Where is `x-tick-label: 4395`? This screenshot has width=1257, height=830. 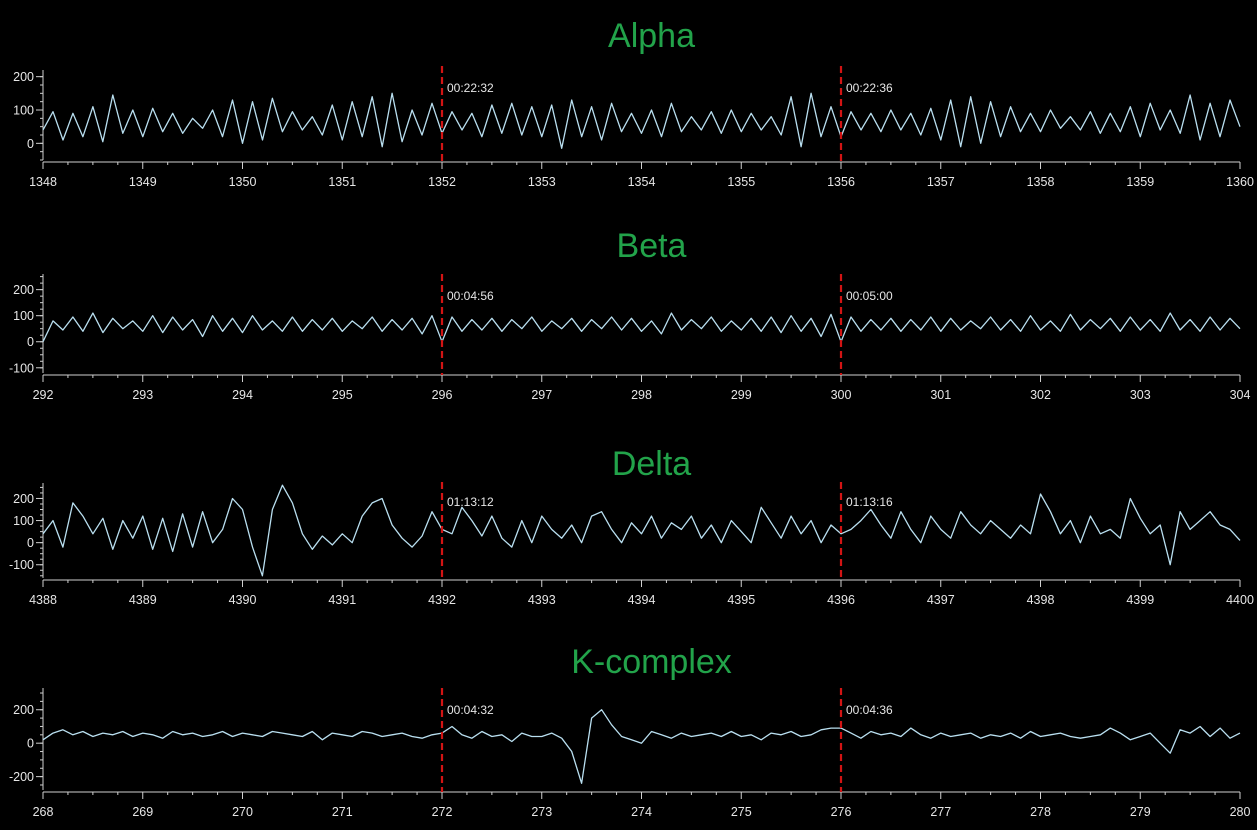
x-tick-label: 4395 is located at coordinates (741, 600).